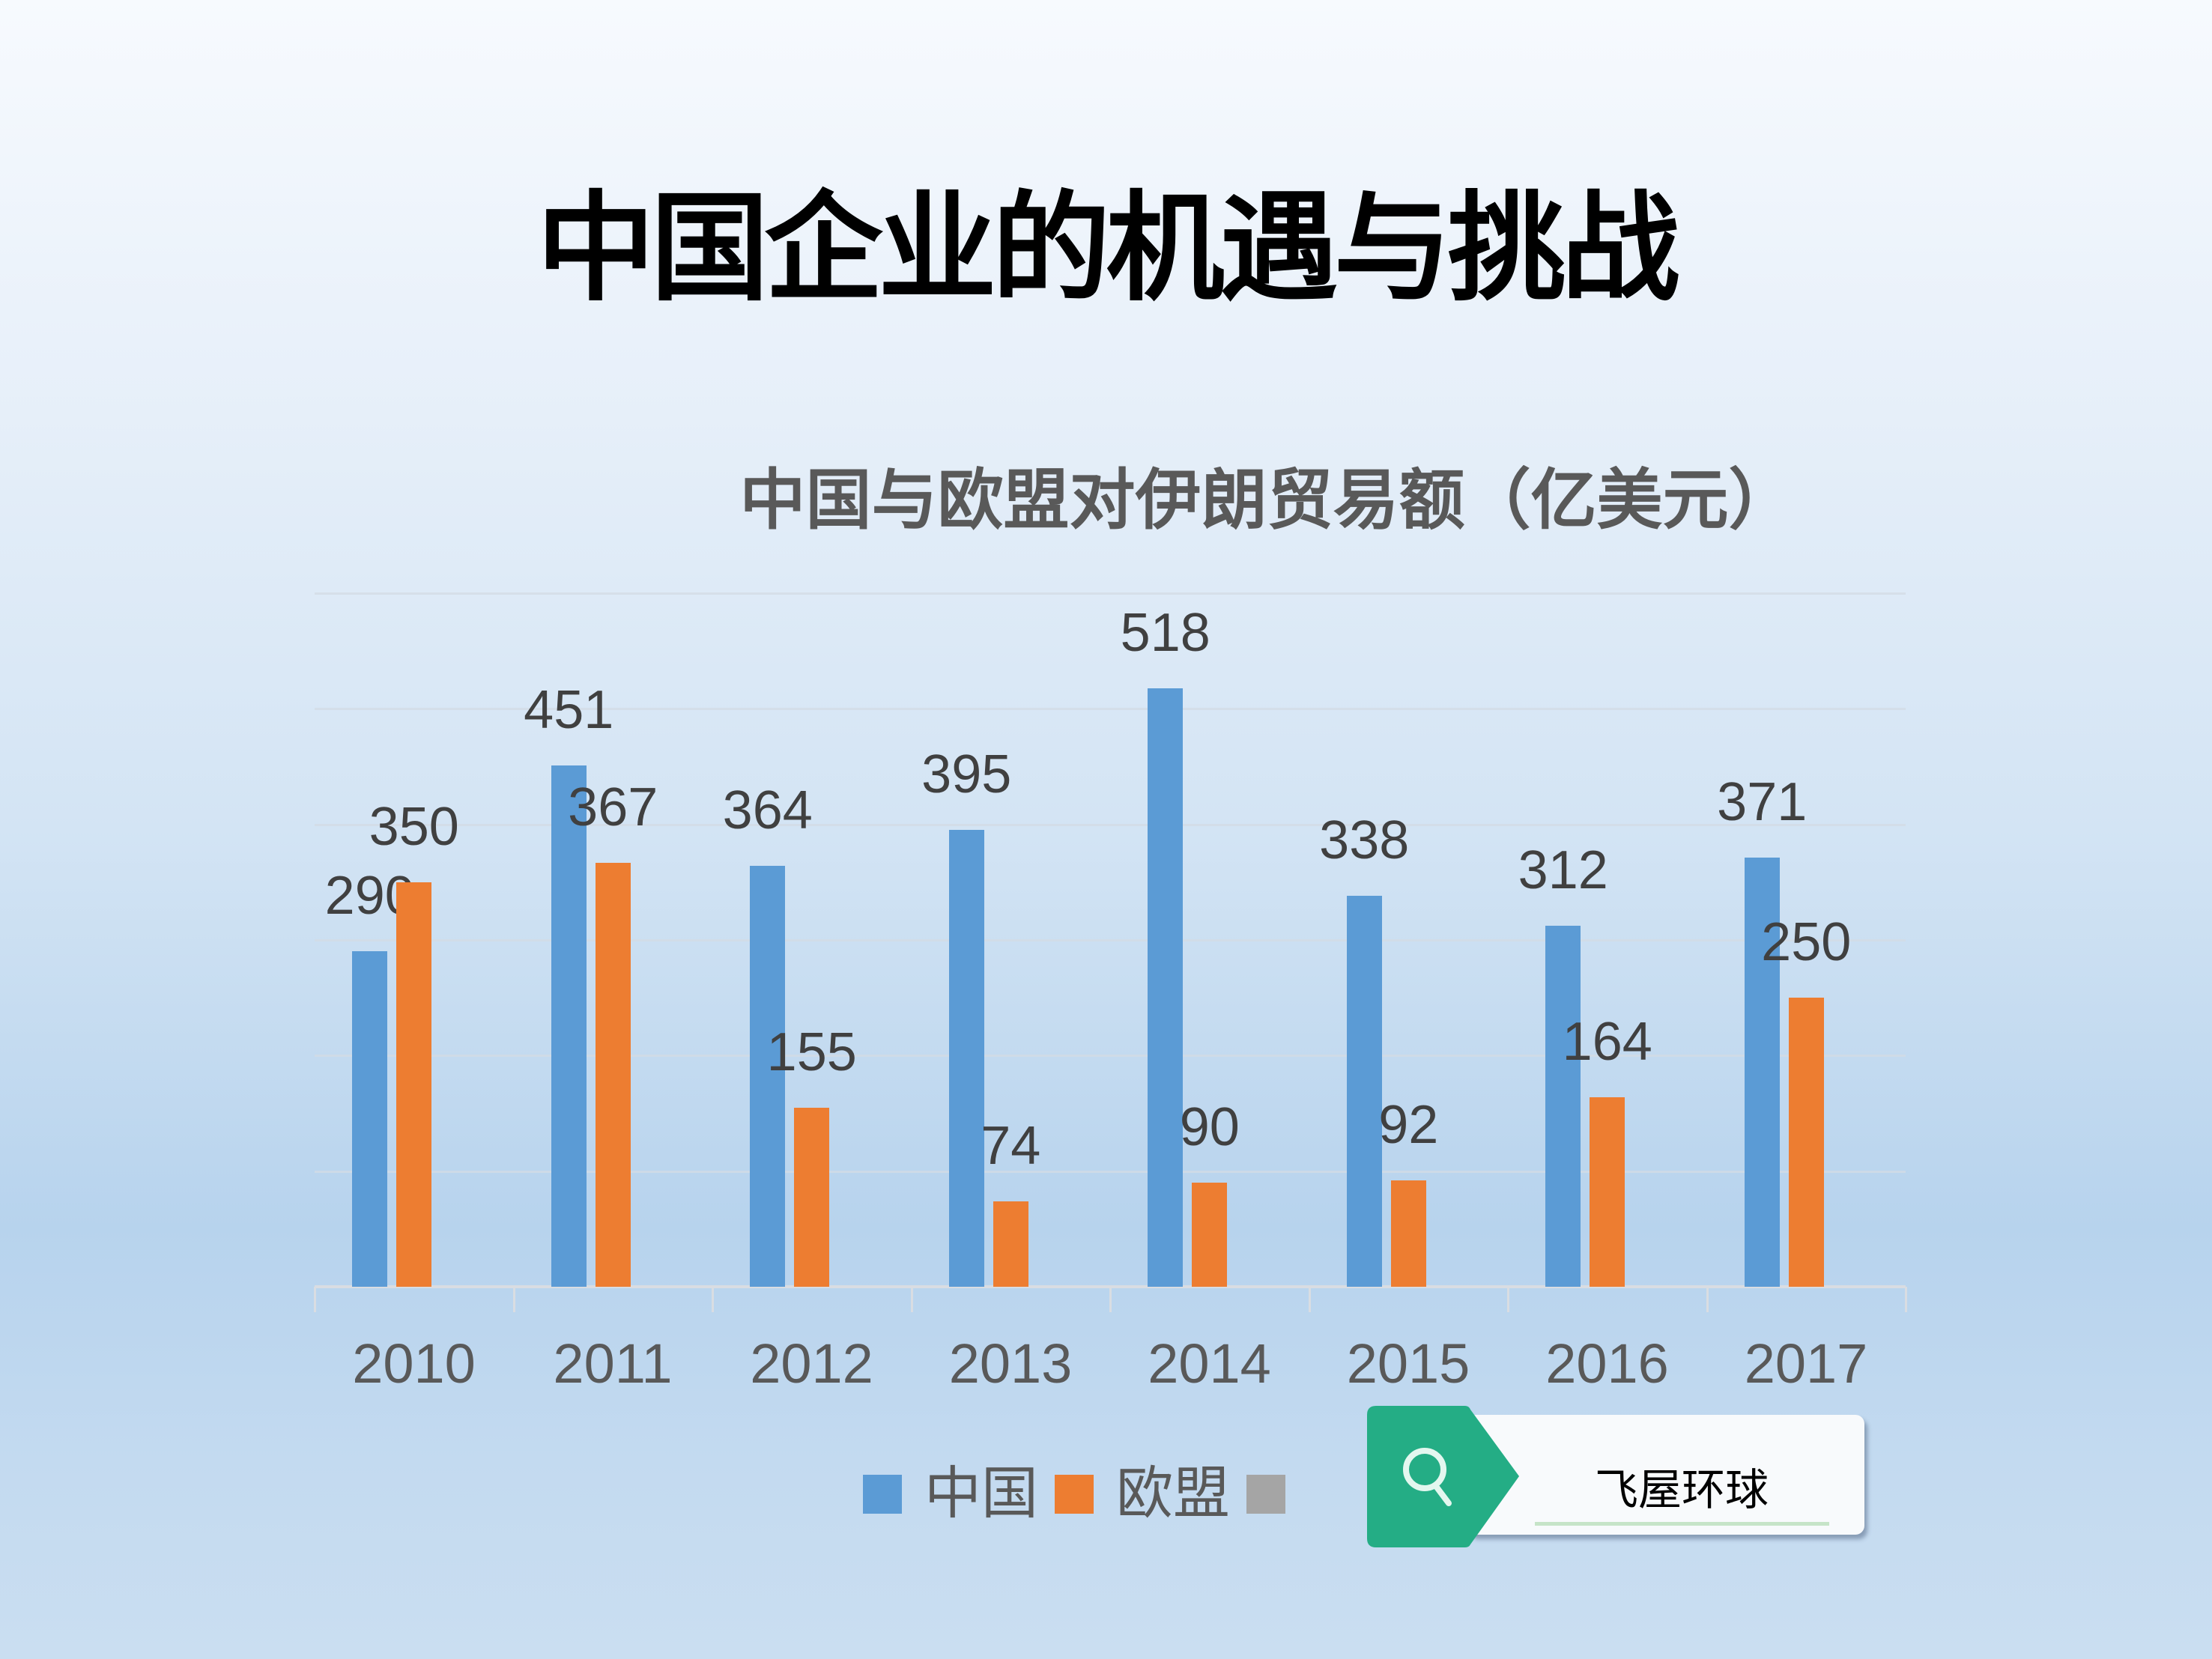  What do you see at coordinates (1173, 1494) in the screenshot?
I see `legend-label: 欧盟` at bounding box center [1173, 1494].